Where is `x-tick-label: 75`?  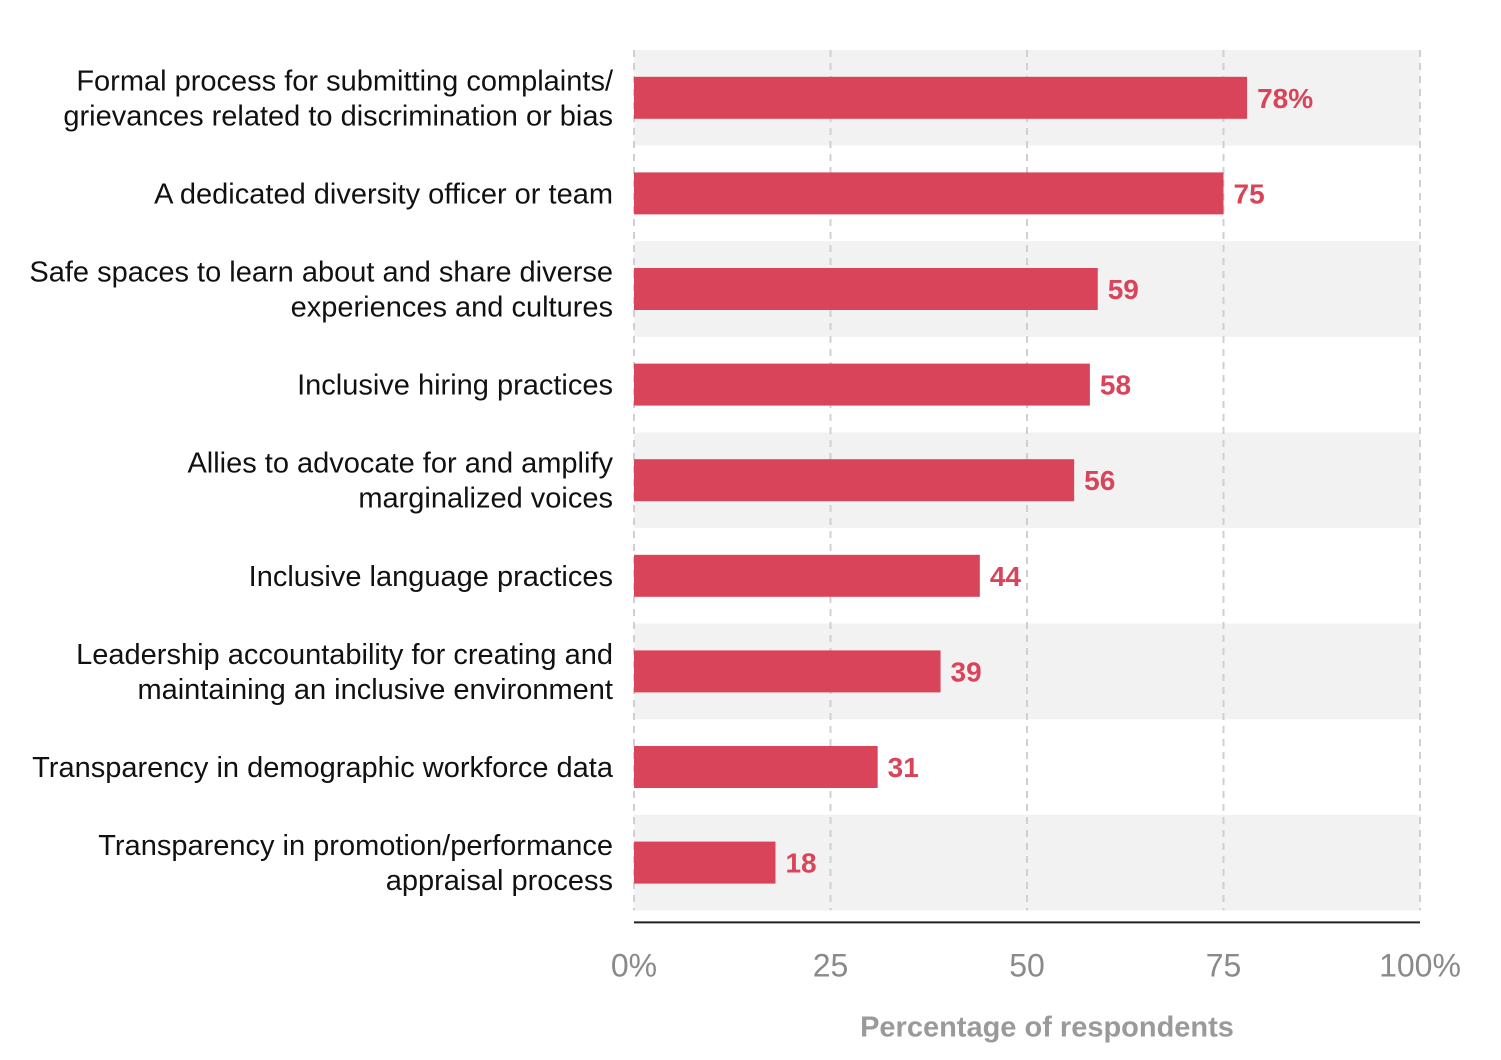 x-tick-label: 75 is located at coordinates (1224, 965).